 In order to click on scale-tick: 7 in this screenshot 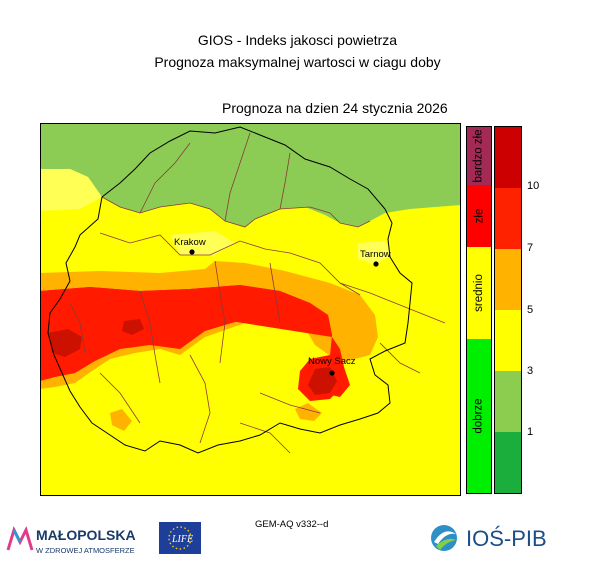, I will do `click(530, 248)`.